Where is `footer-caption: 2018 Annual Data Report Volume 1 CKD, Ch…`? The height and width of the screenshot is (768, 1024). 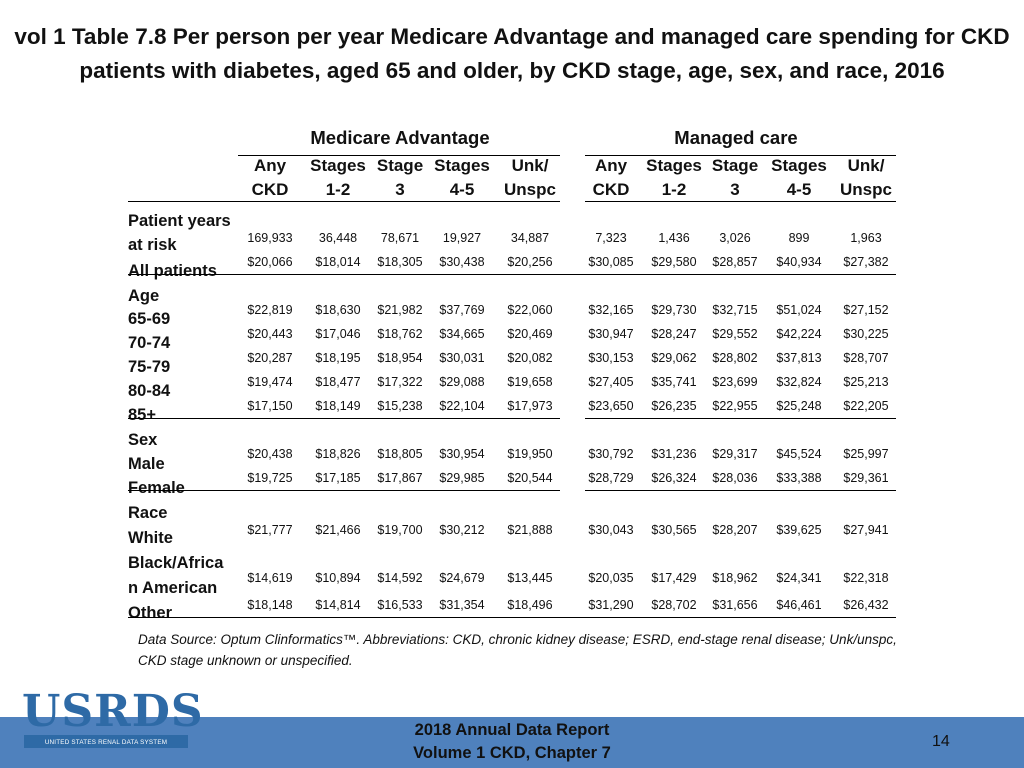
footer-caption: 2018 Annual Data Report Volume 1 CKD, Ch… is located at coordinates (512, 742).